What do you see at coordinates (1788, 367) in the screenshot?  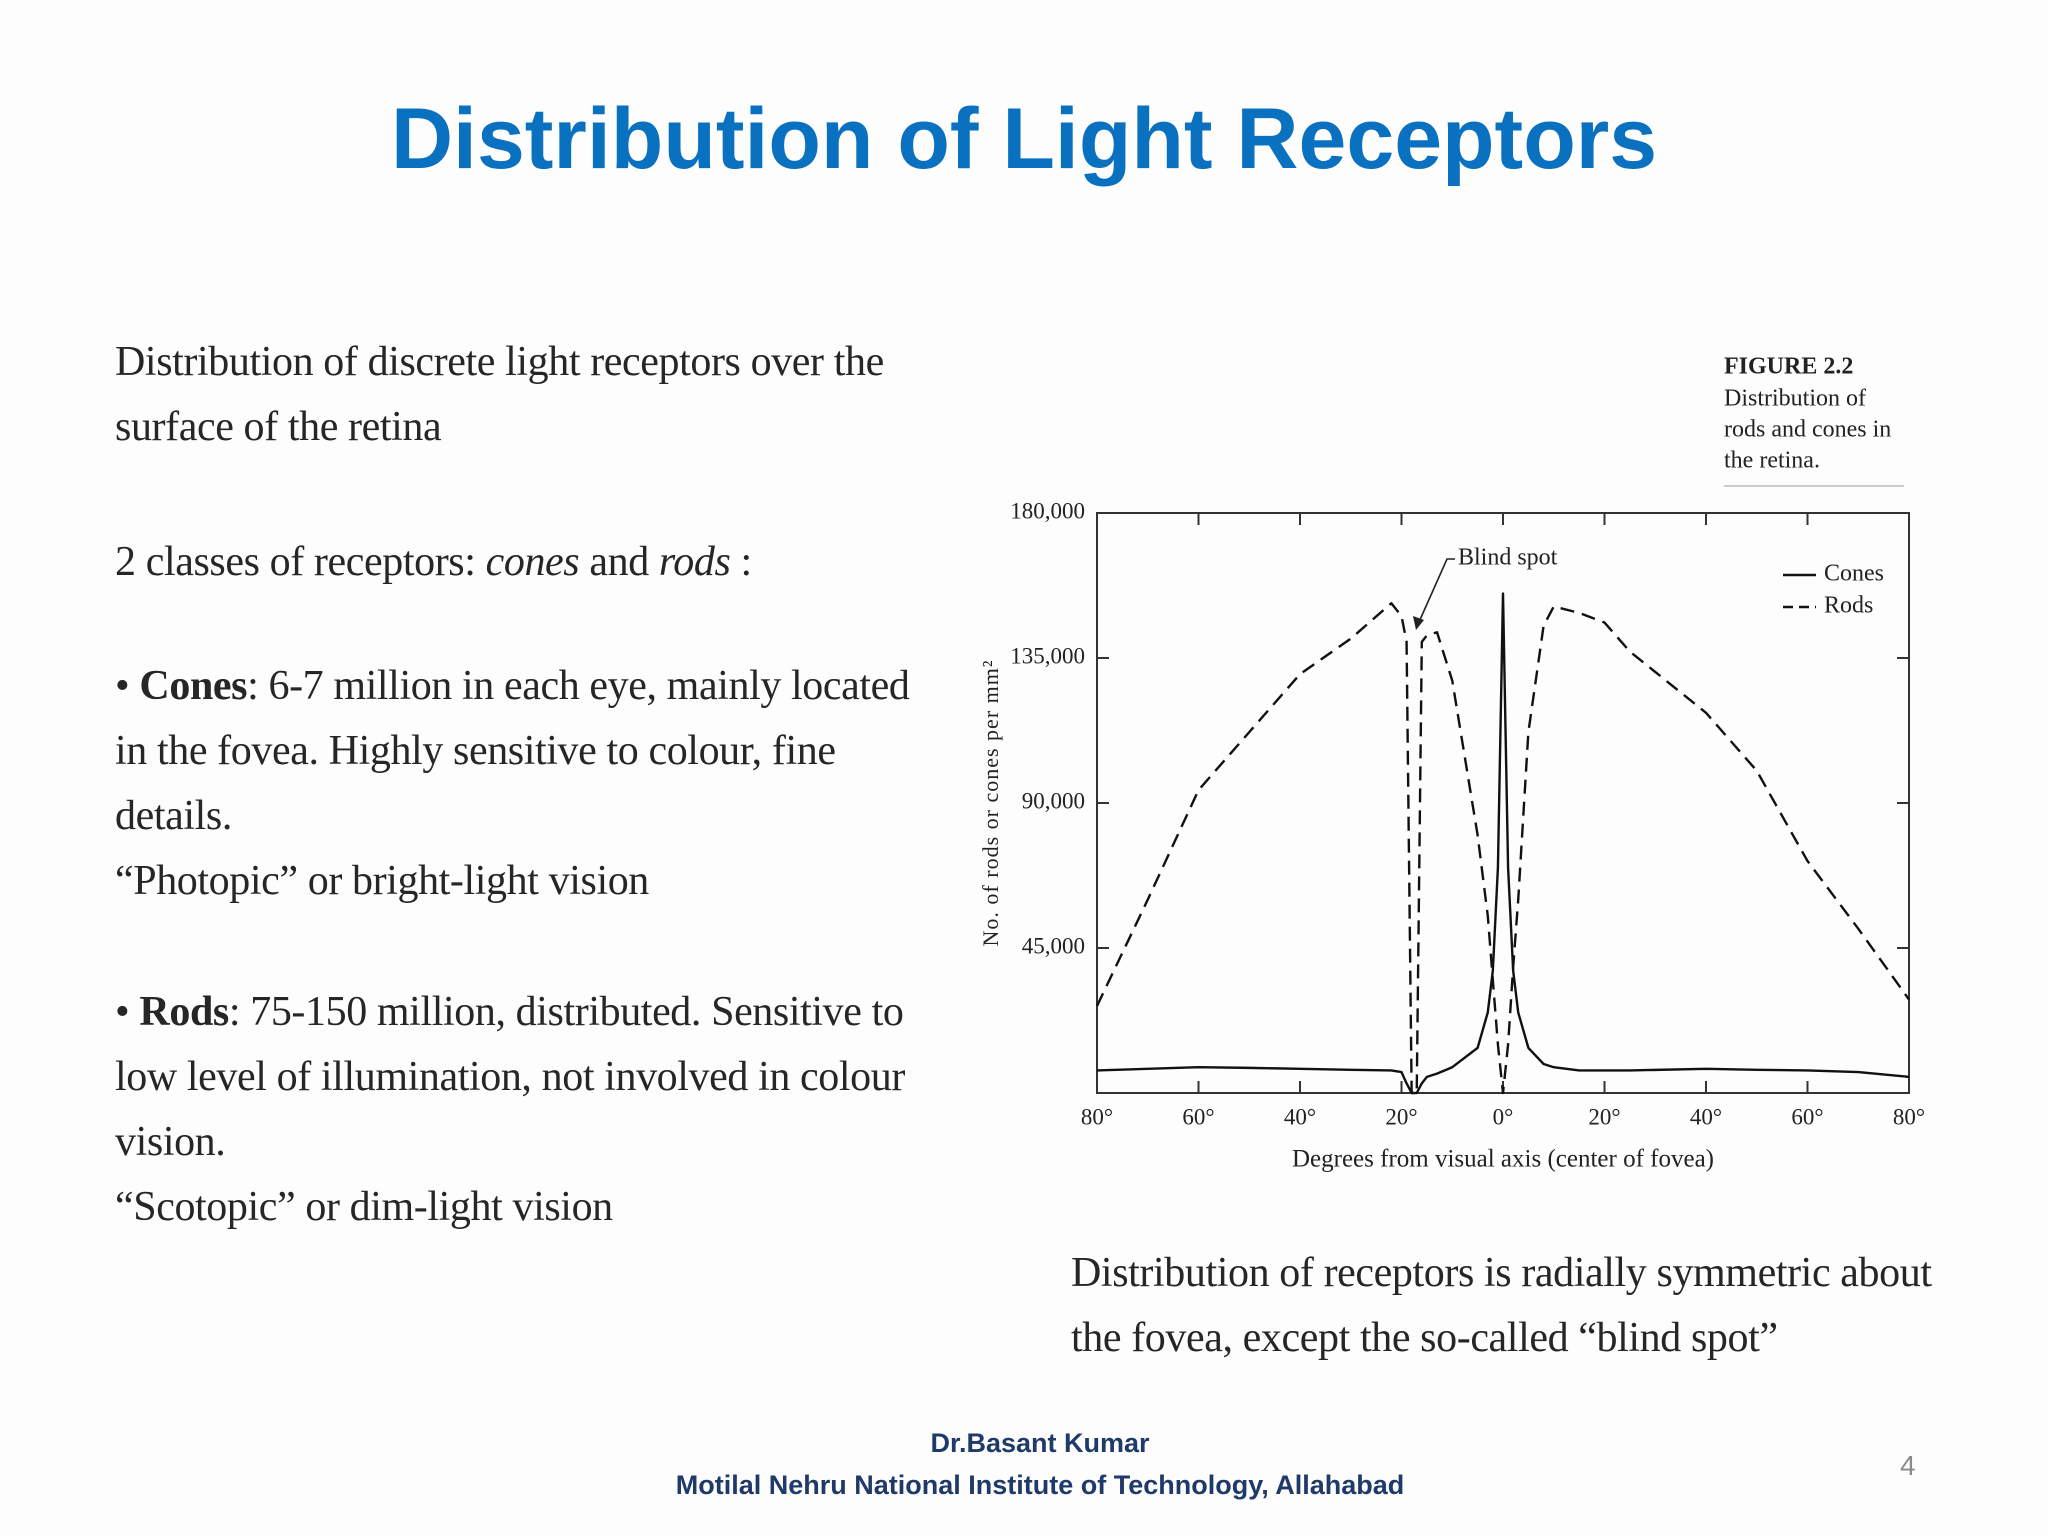 I see `figure-label: FIGURE 2.2` at bounding box center [1788, 367].